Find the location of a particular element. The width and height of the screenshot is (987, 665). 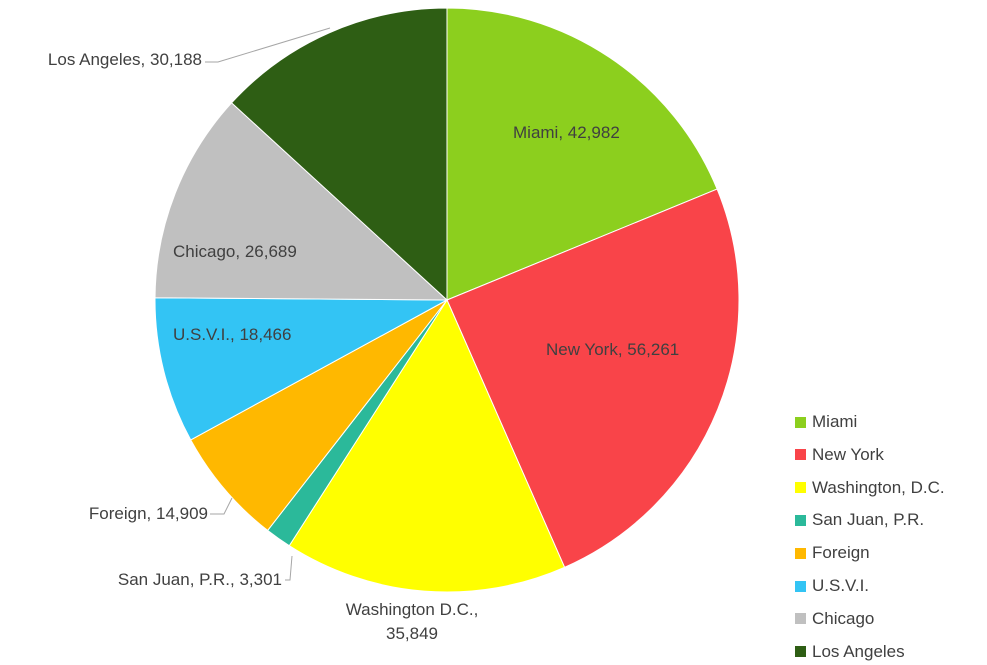

legend-label: San Juan, P.R. is located at coordinates (868, 520).